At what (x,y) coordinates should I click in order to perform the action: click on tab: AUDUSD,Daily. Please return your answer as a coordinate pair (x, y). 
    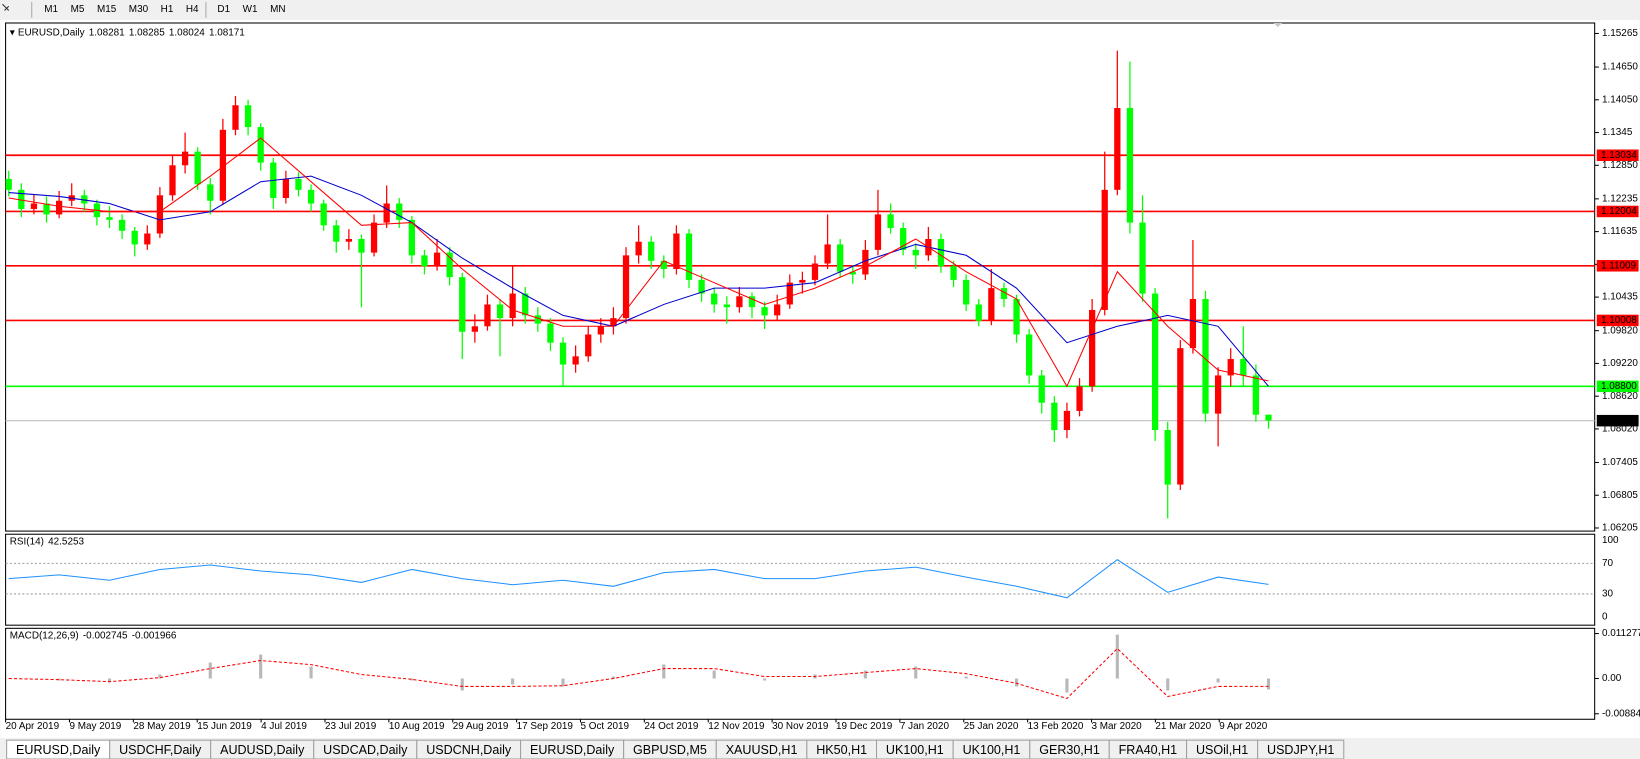
    Looking at the image, I should click on (262, 749).